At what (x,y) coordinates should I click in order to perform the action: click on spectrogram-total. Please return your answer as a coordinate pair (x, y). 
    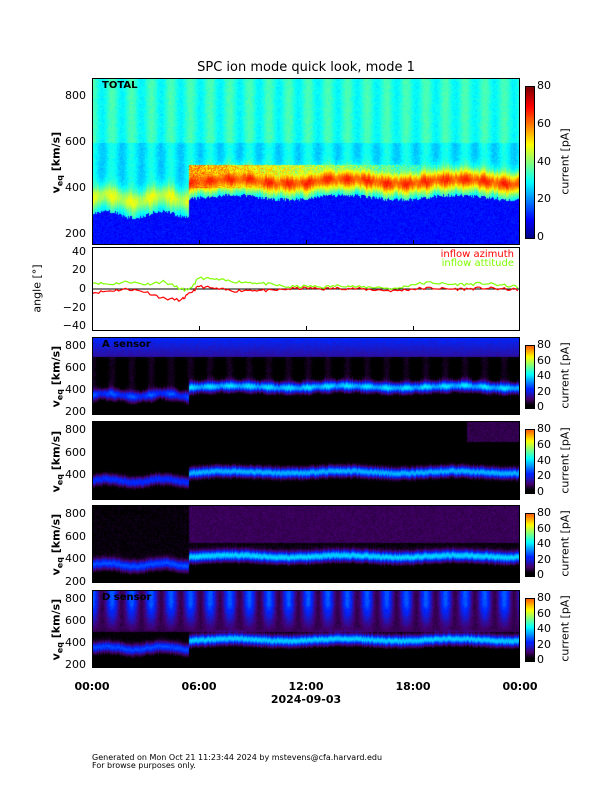
    Looking at the image, I should click on (306, 161).